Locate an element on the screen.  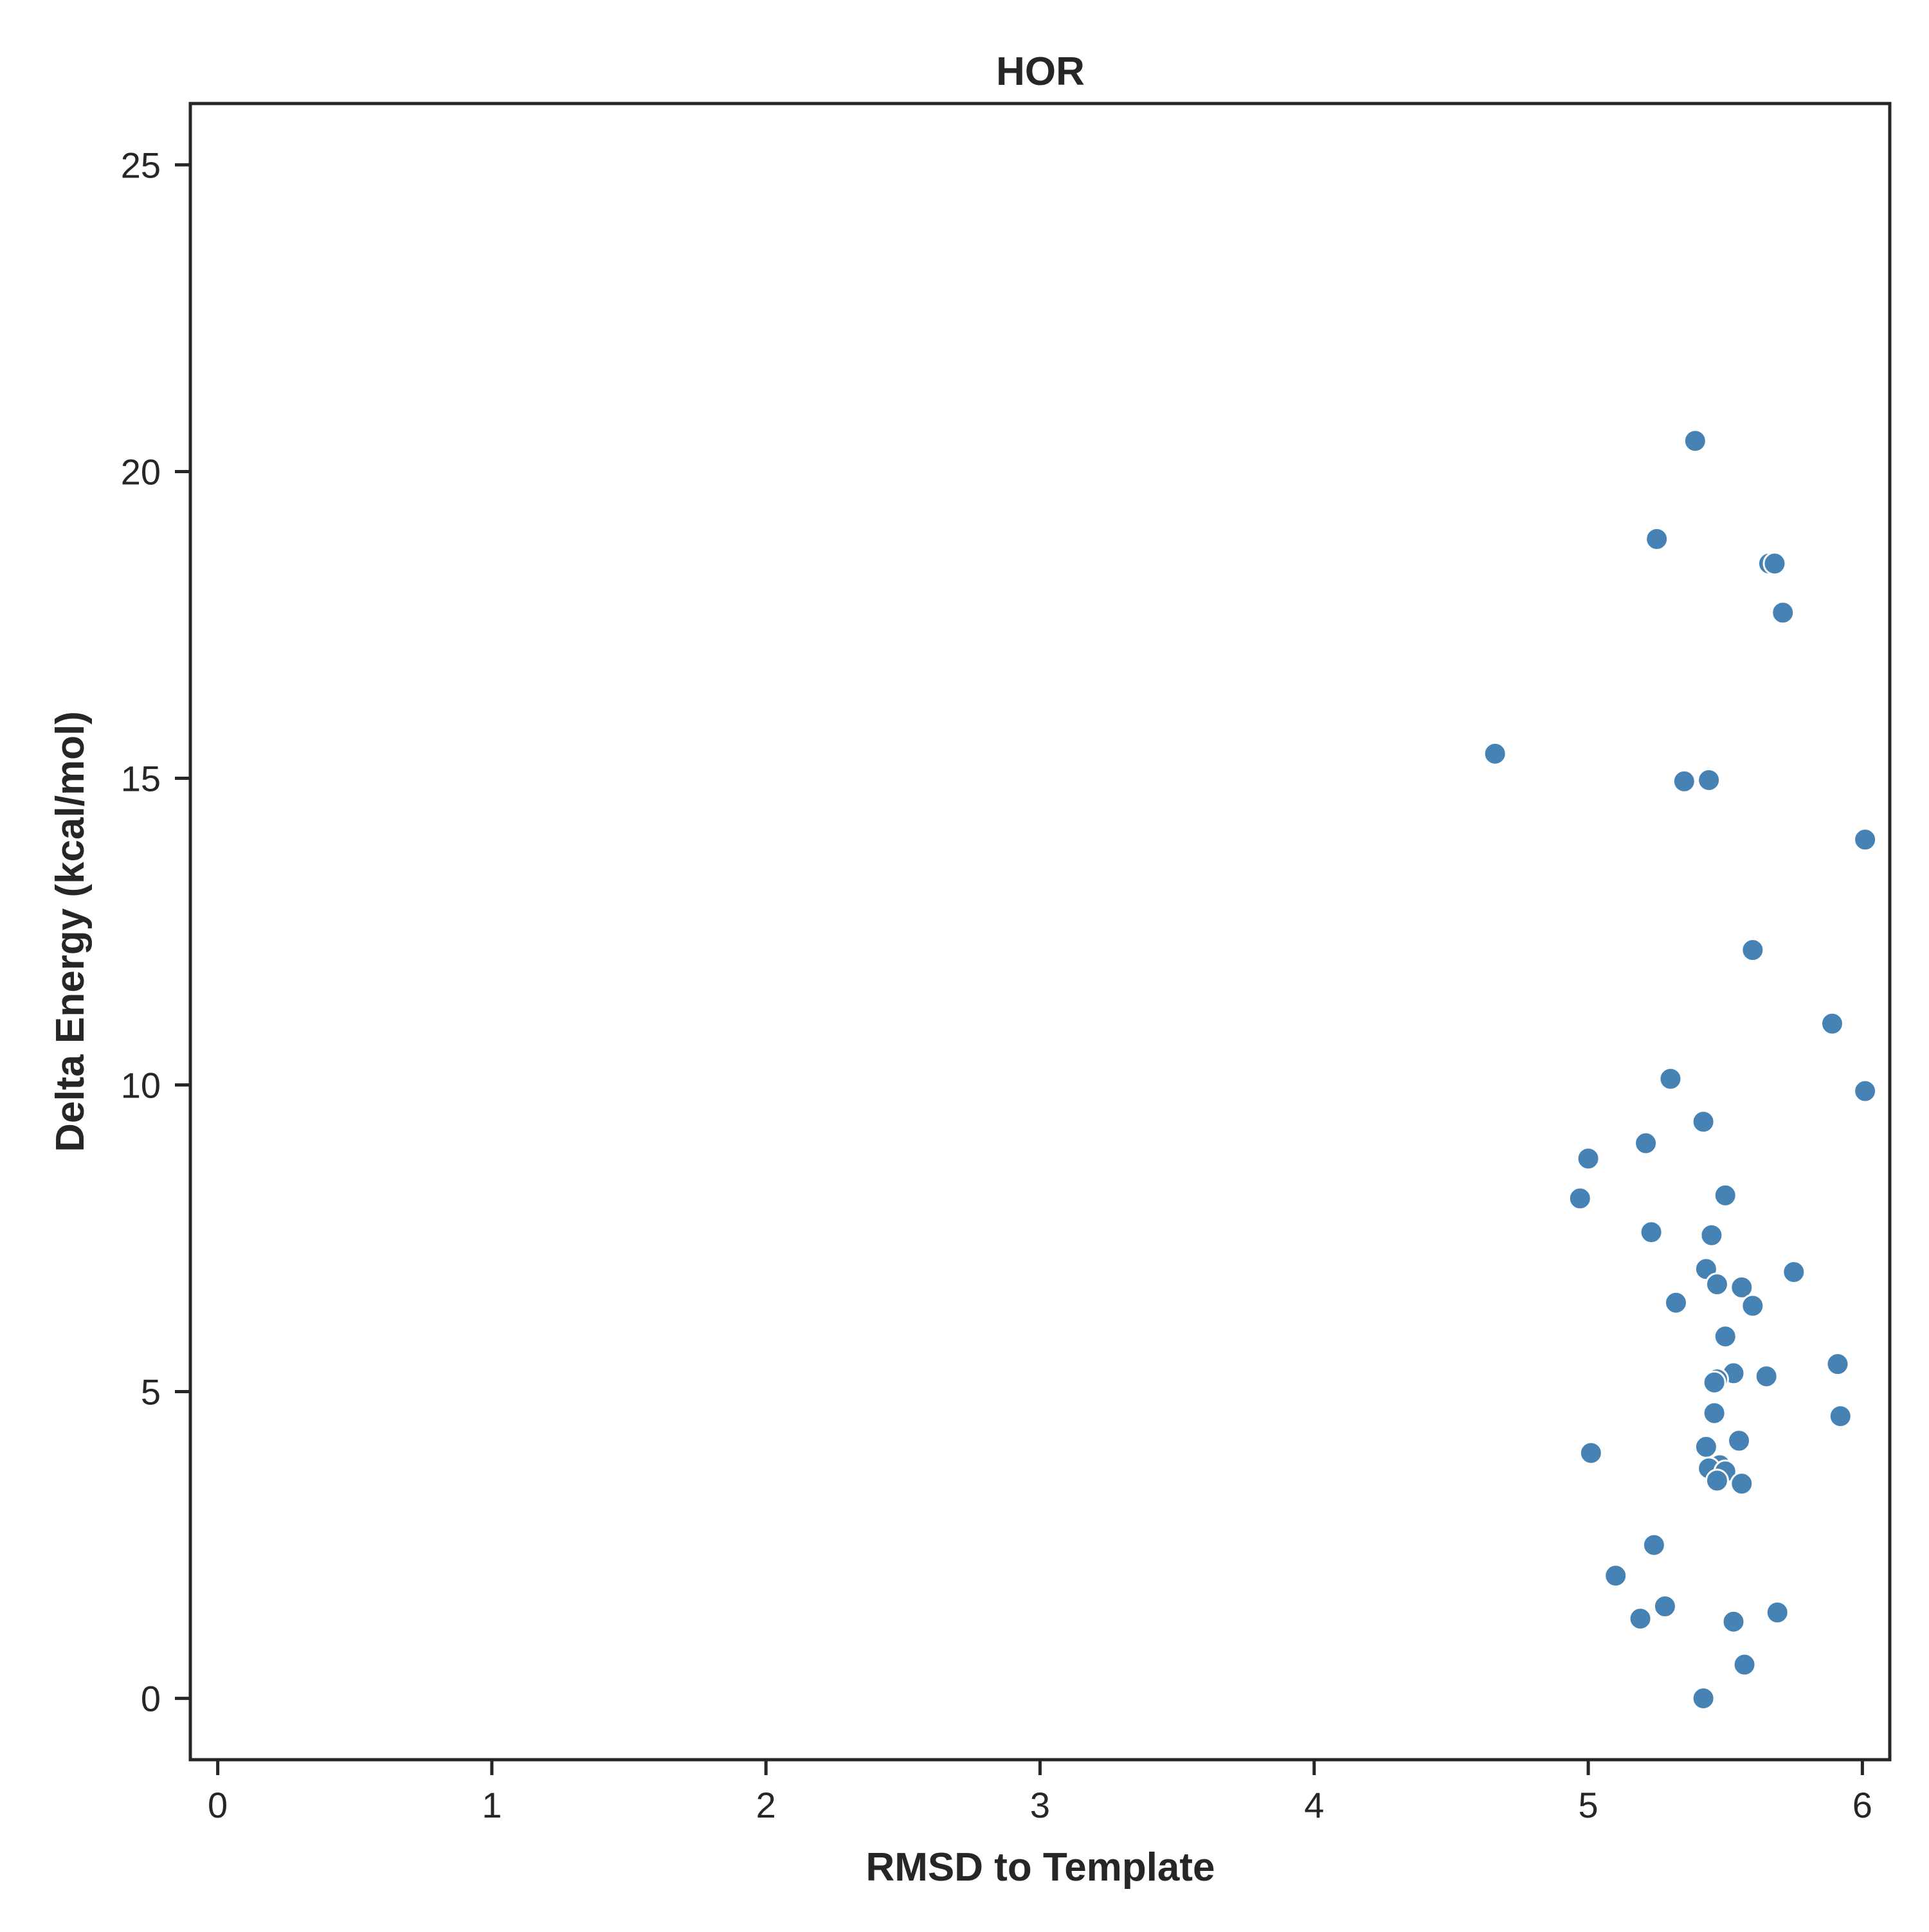
chart-title: HOR is located at coordinates (1040, 72).